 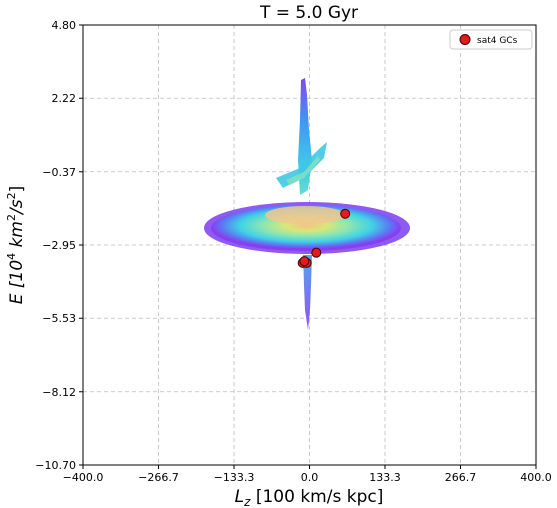 I want to click on density-disk-core, so click(x=305, y=215).